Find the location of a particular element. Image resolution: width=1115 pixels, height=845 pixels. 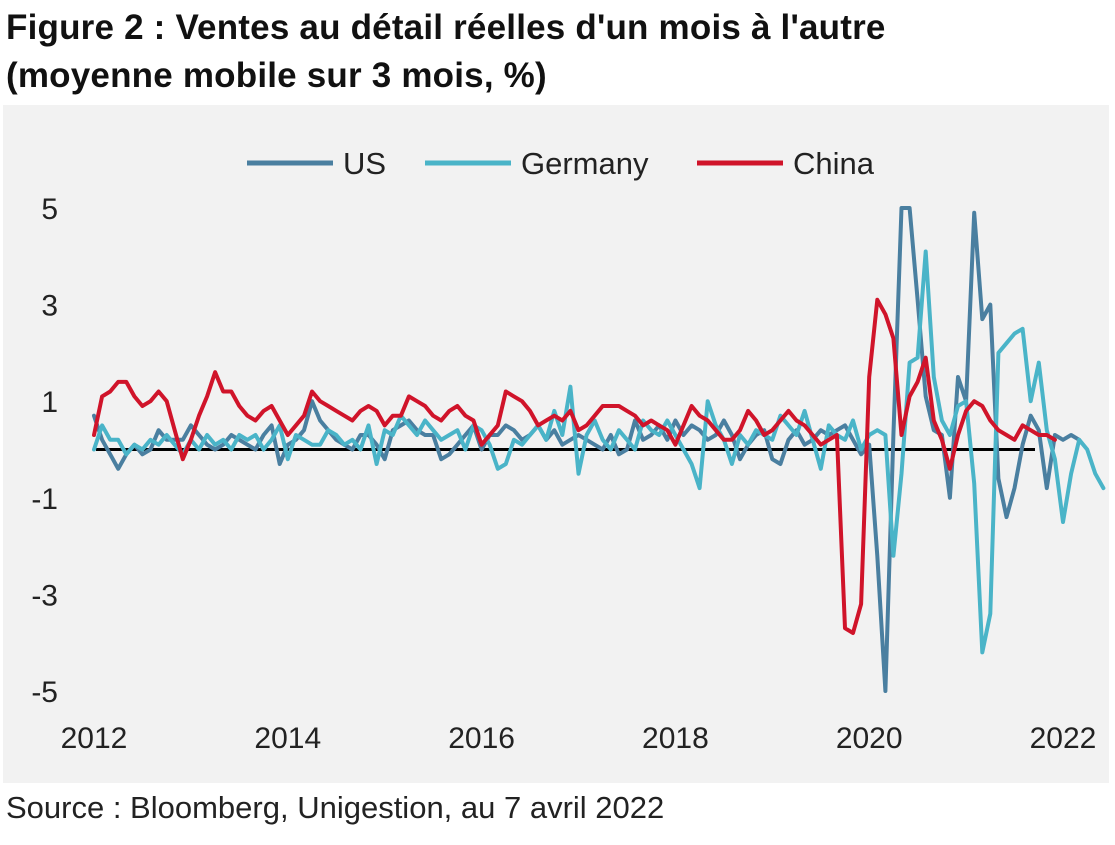

y-tick-label: -3 is located at coordinates (44, 595).